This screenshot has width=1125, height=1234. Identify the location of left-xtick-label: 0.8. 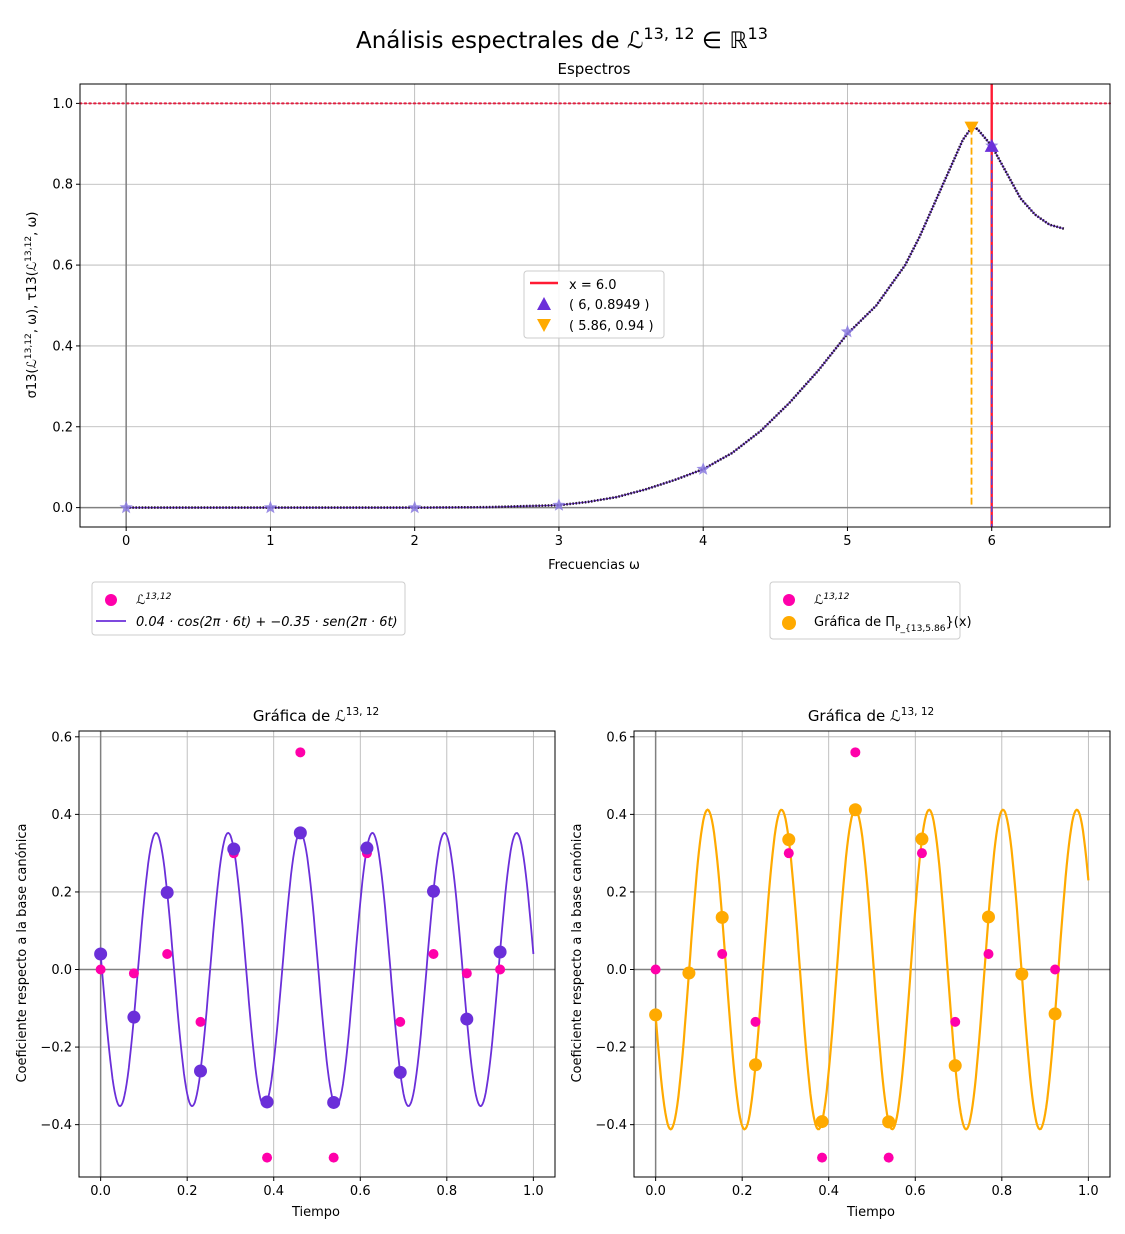
(446, 1191).